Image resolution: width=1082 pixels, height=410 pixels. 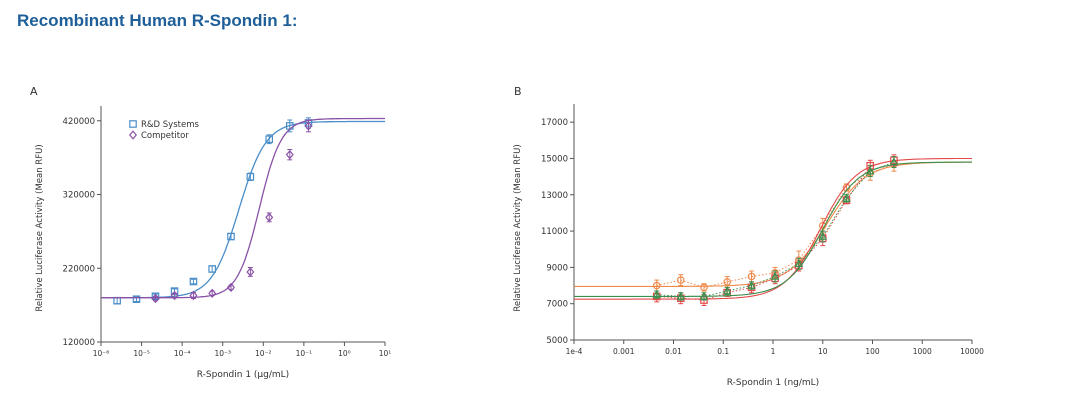 I want to click on y-tick-label: 420000, so click(x=79, y=122).